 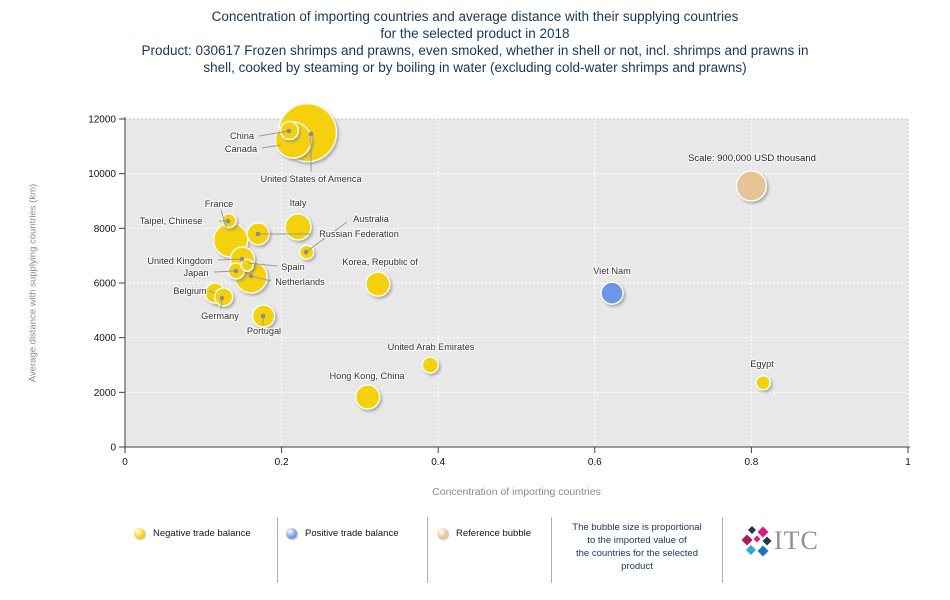 What do you see at coordinates (300, 282) in the screenshot?
I see `point-label-netherlands: Netherlands` at bounding box center [300, 282].